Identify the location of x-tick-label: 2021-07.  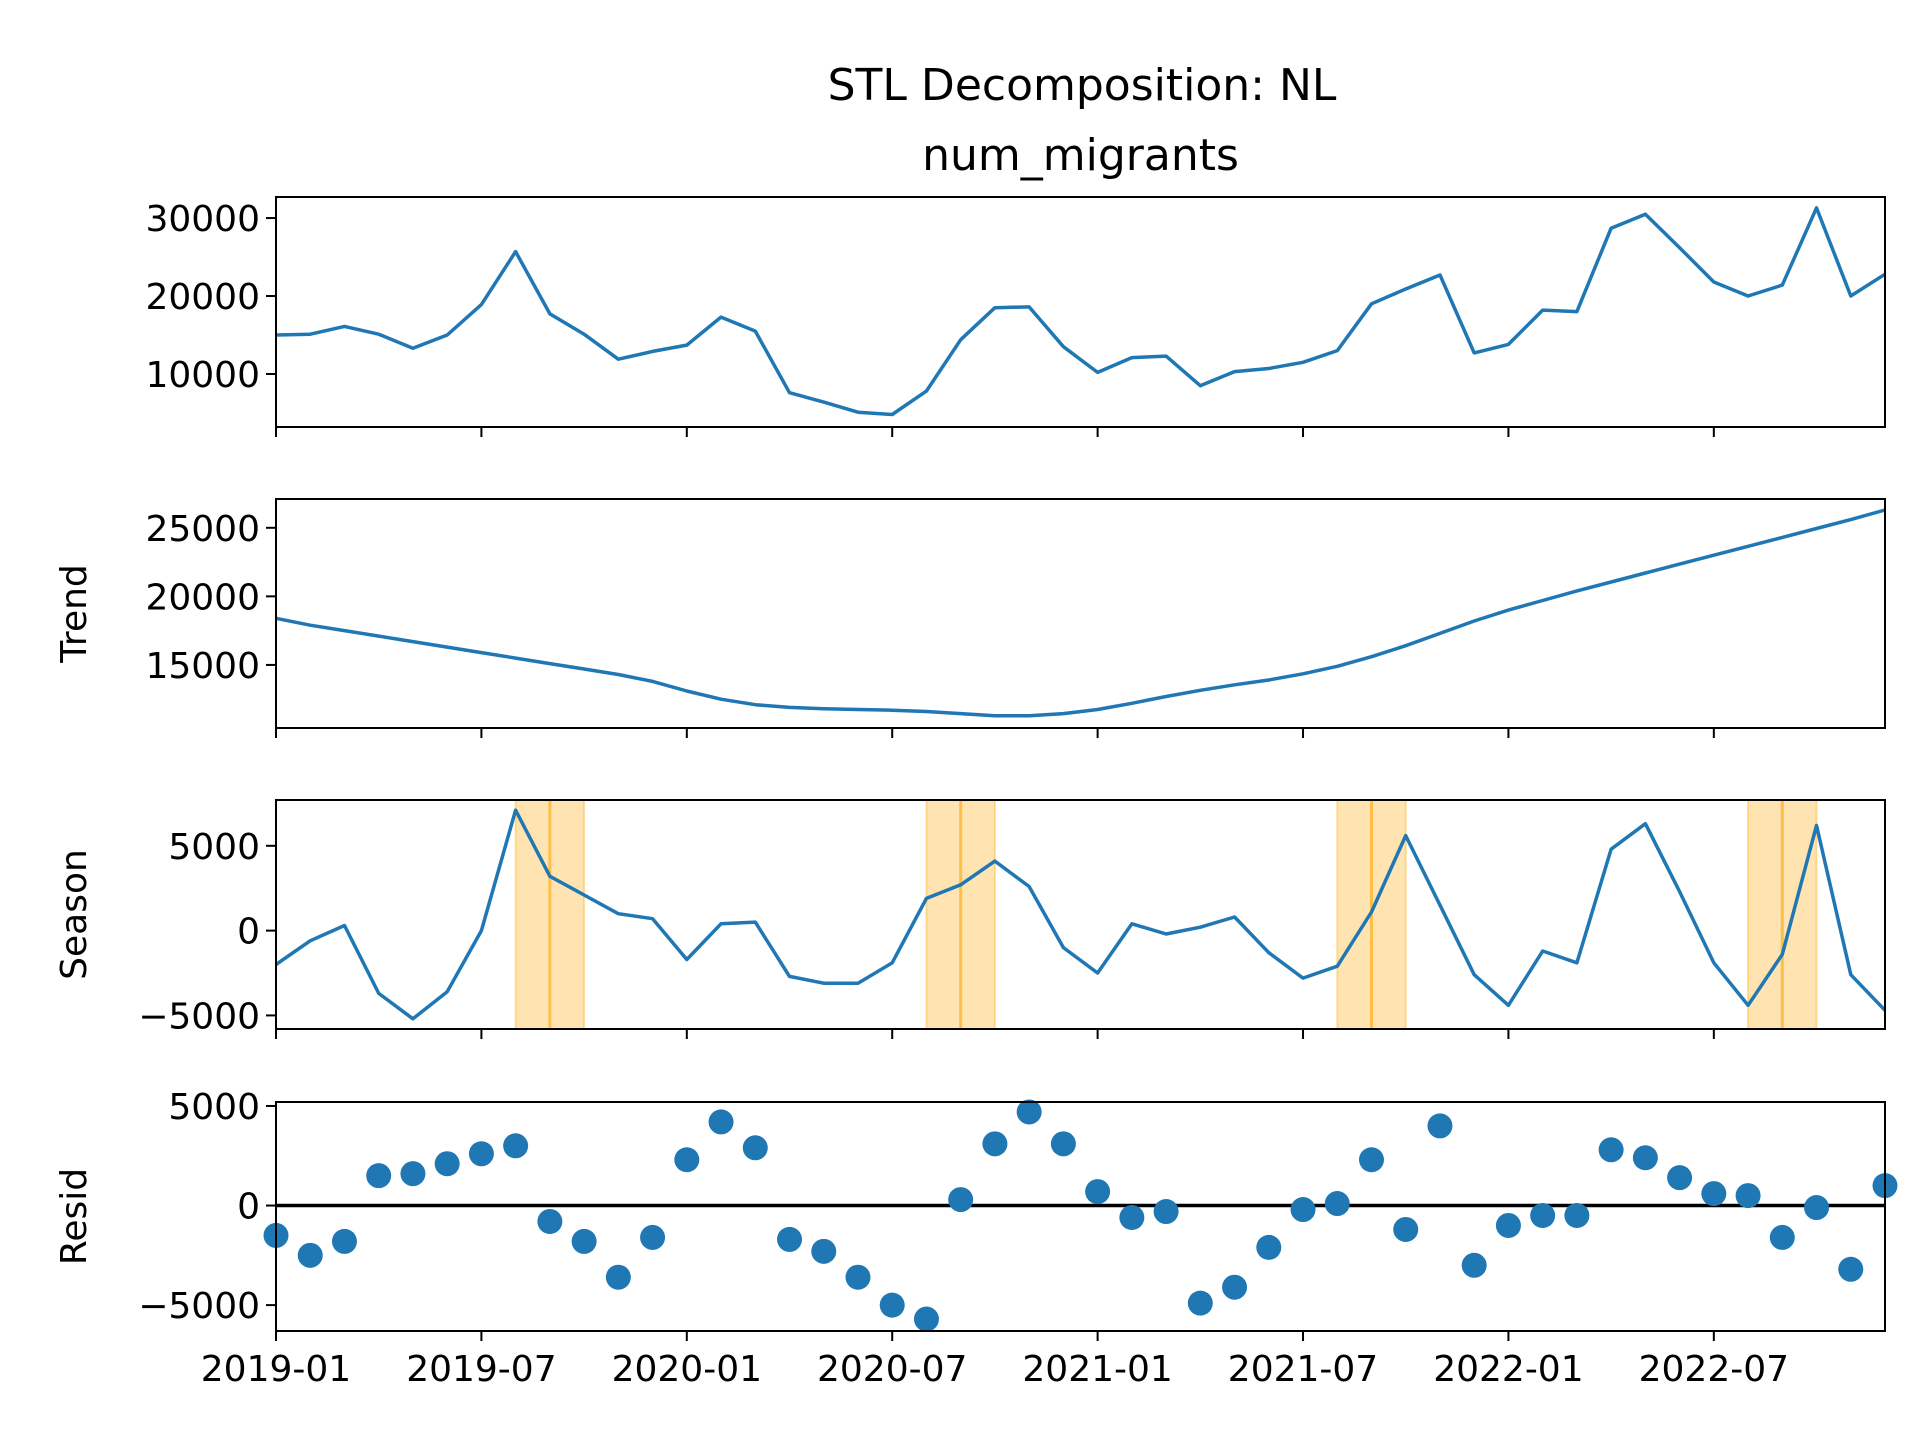
(1303, 1369).